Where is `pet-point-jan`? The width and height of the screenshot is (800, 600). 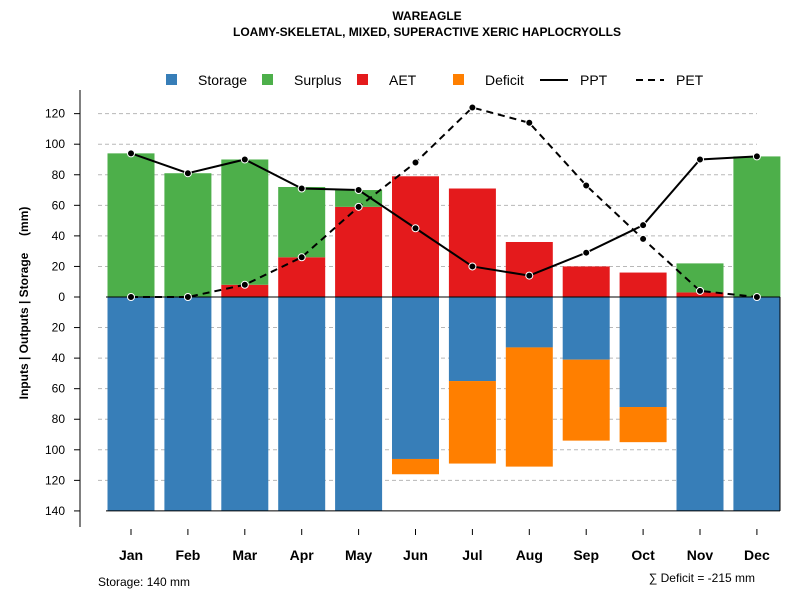 pet-point-jan is located at coordinates (131, 297).